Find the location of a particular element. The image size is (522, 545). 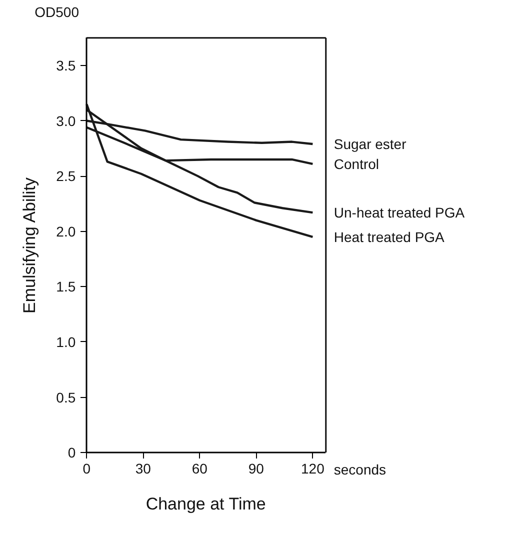

x-tick-label: 120 is located at coordinates (313, 468).